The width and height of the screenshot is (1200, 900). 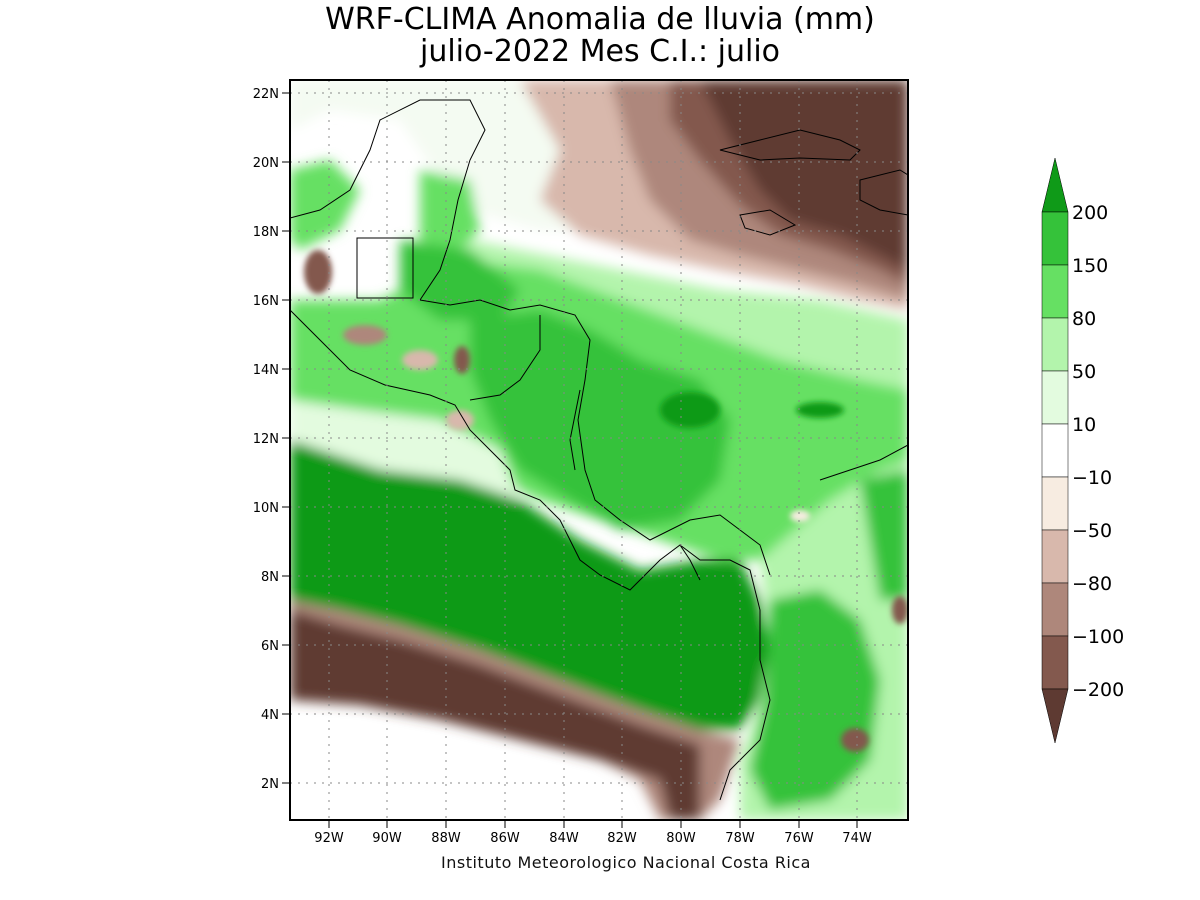 What do you see at coordinates (1092, 584) in the screenshot?
I see `legend-level-label: −80` at bounding box center [1092, 584].